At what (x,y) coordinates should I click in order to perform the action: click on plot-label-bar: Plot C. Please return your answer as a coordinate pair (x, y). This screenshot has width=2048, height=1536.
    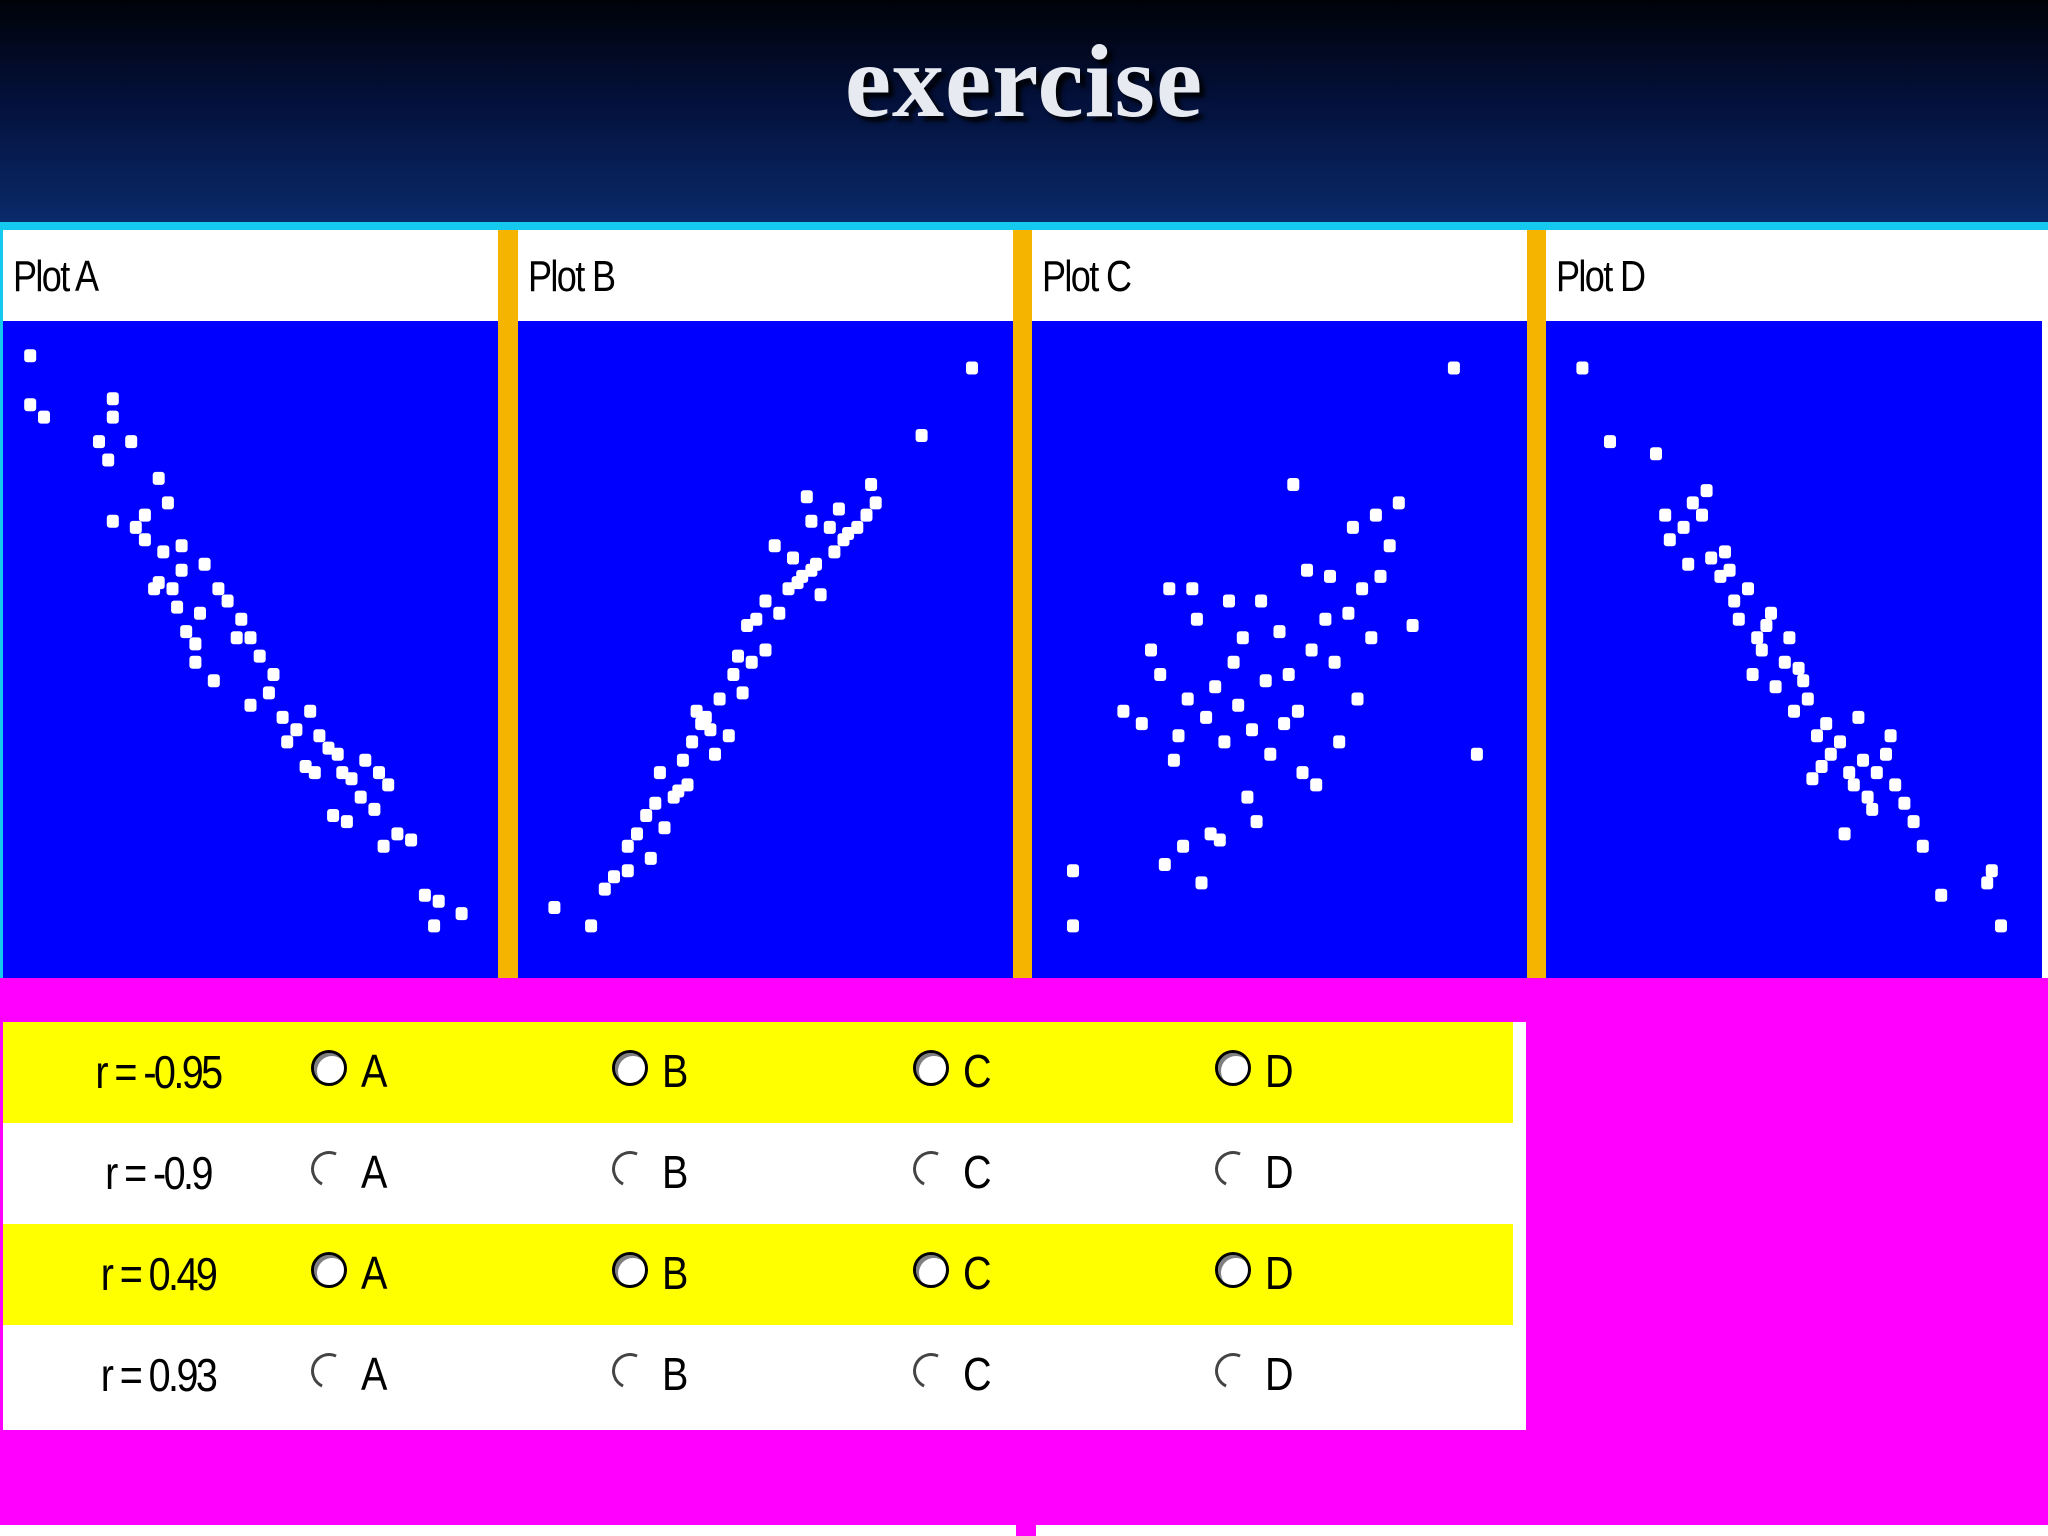
    Looking at the image, I should click on (1279, 275).